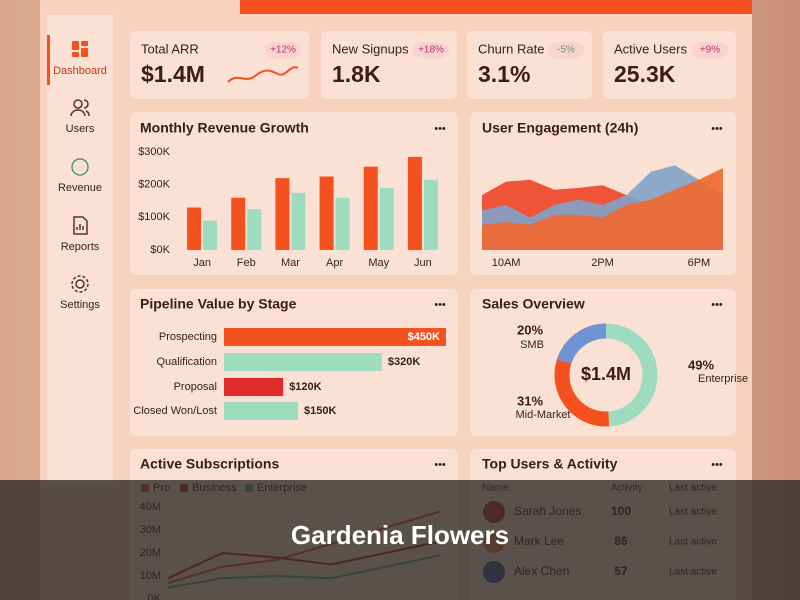  Describe the element at coordinates (48, 60) in the screenshot. I see `active-indicator` at that location.